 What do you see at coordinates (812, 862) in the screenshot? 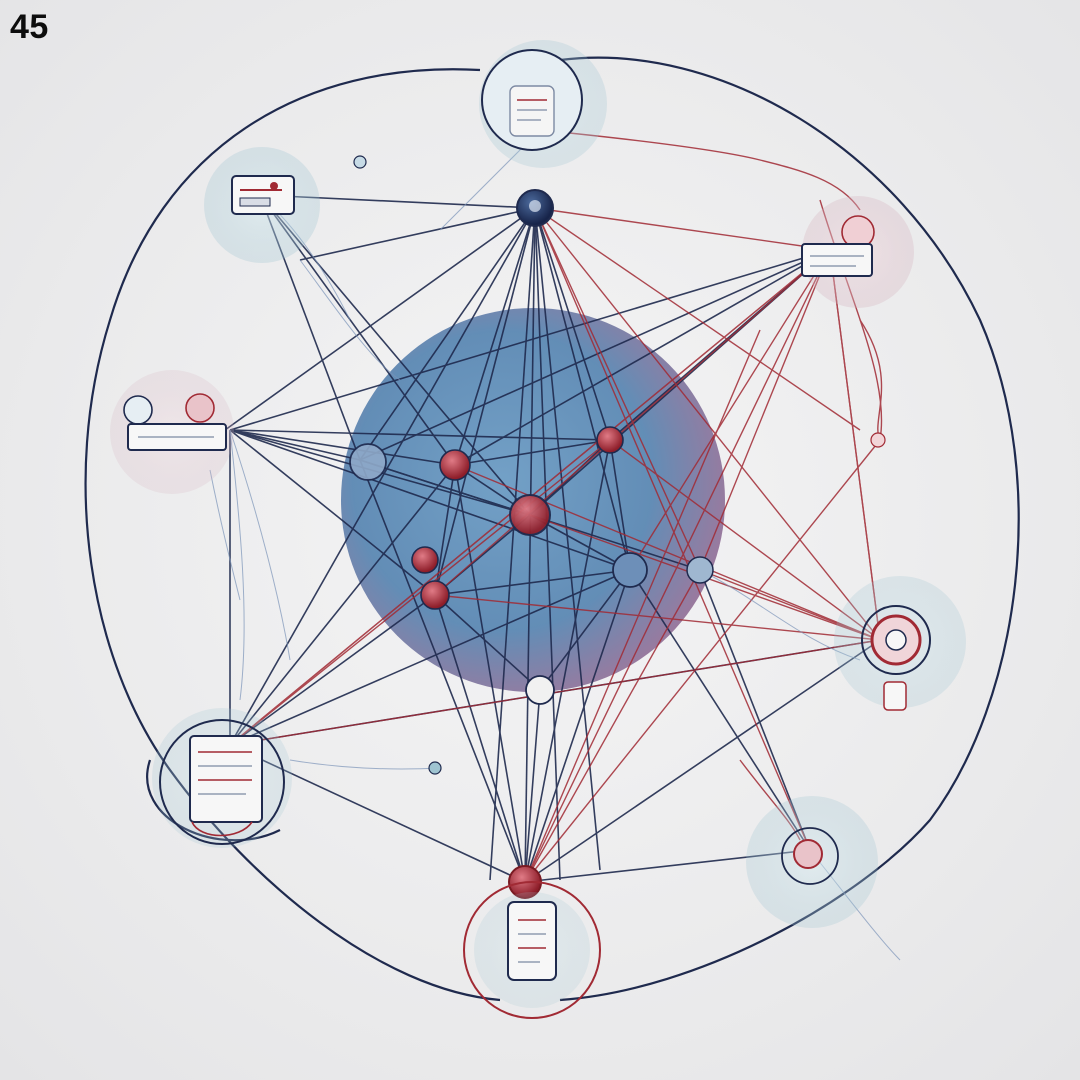
I see `bottom-right-ring-node-icon` at bounding box center [812, 862].